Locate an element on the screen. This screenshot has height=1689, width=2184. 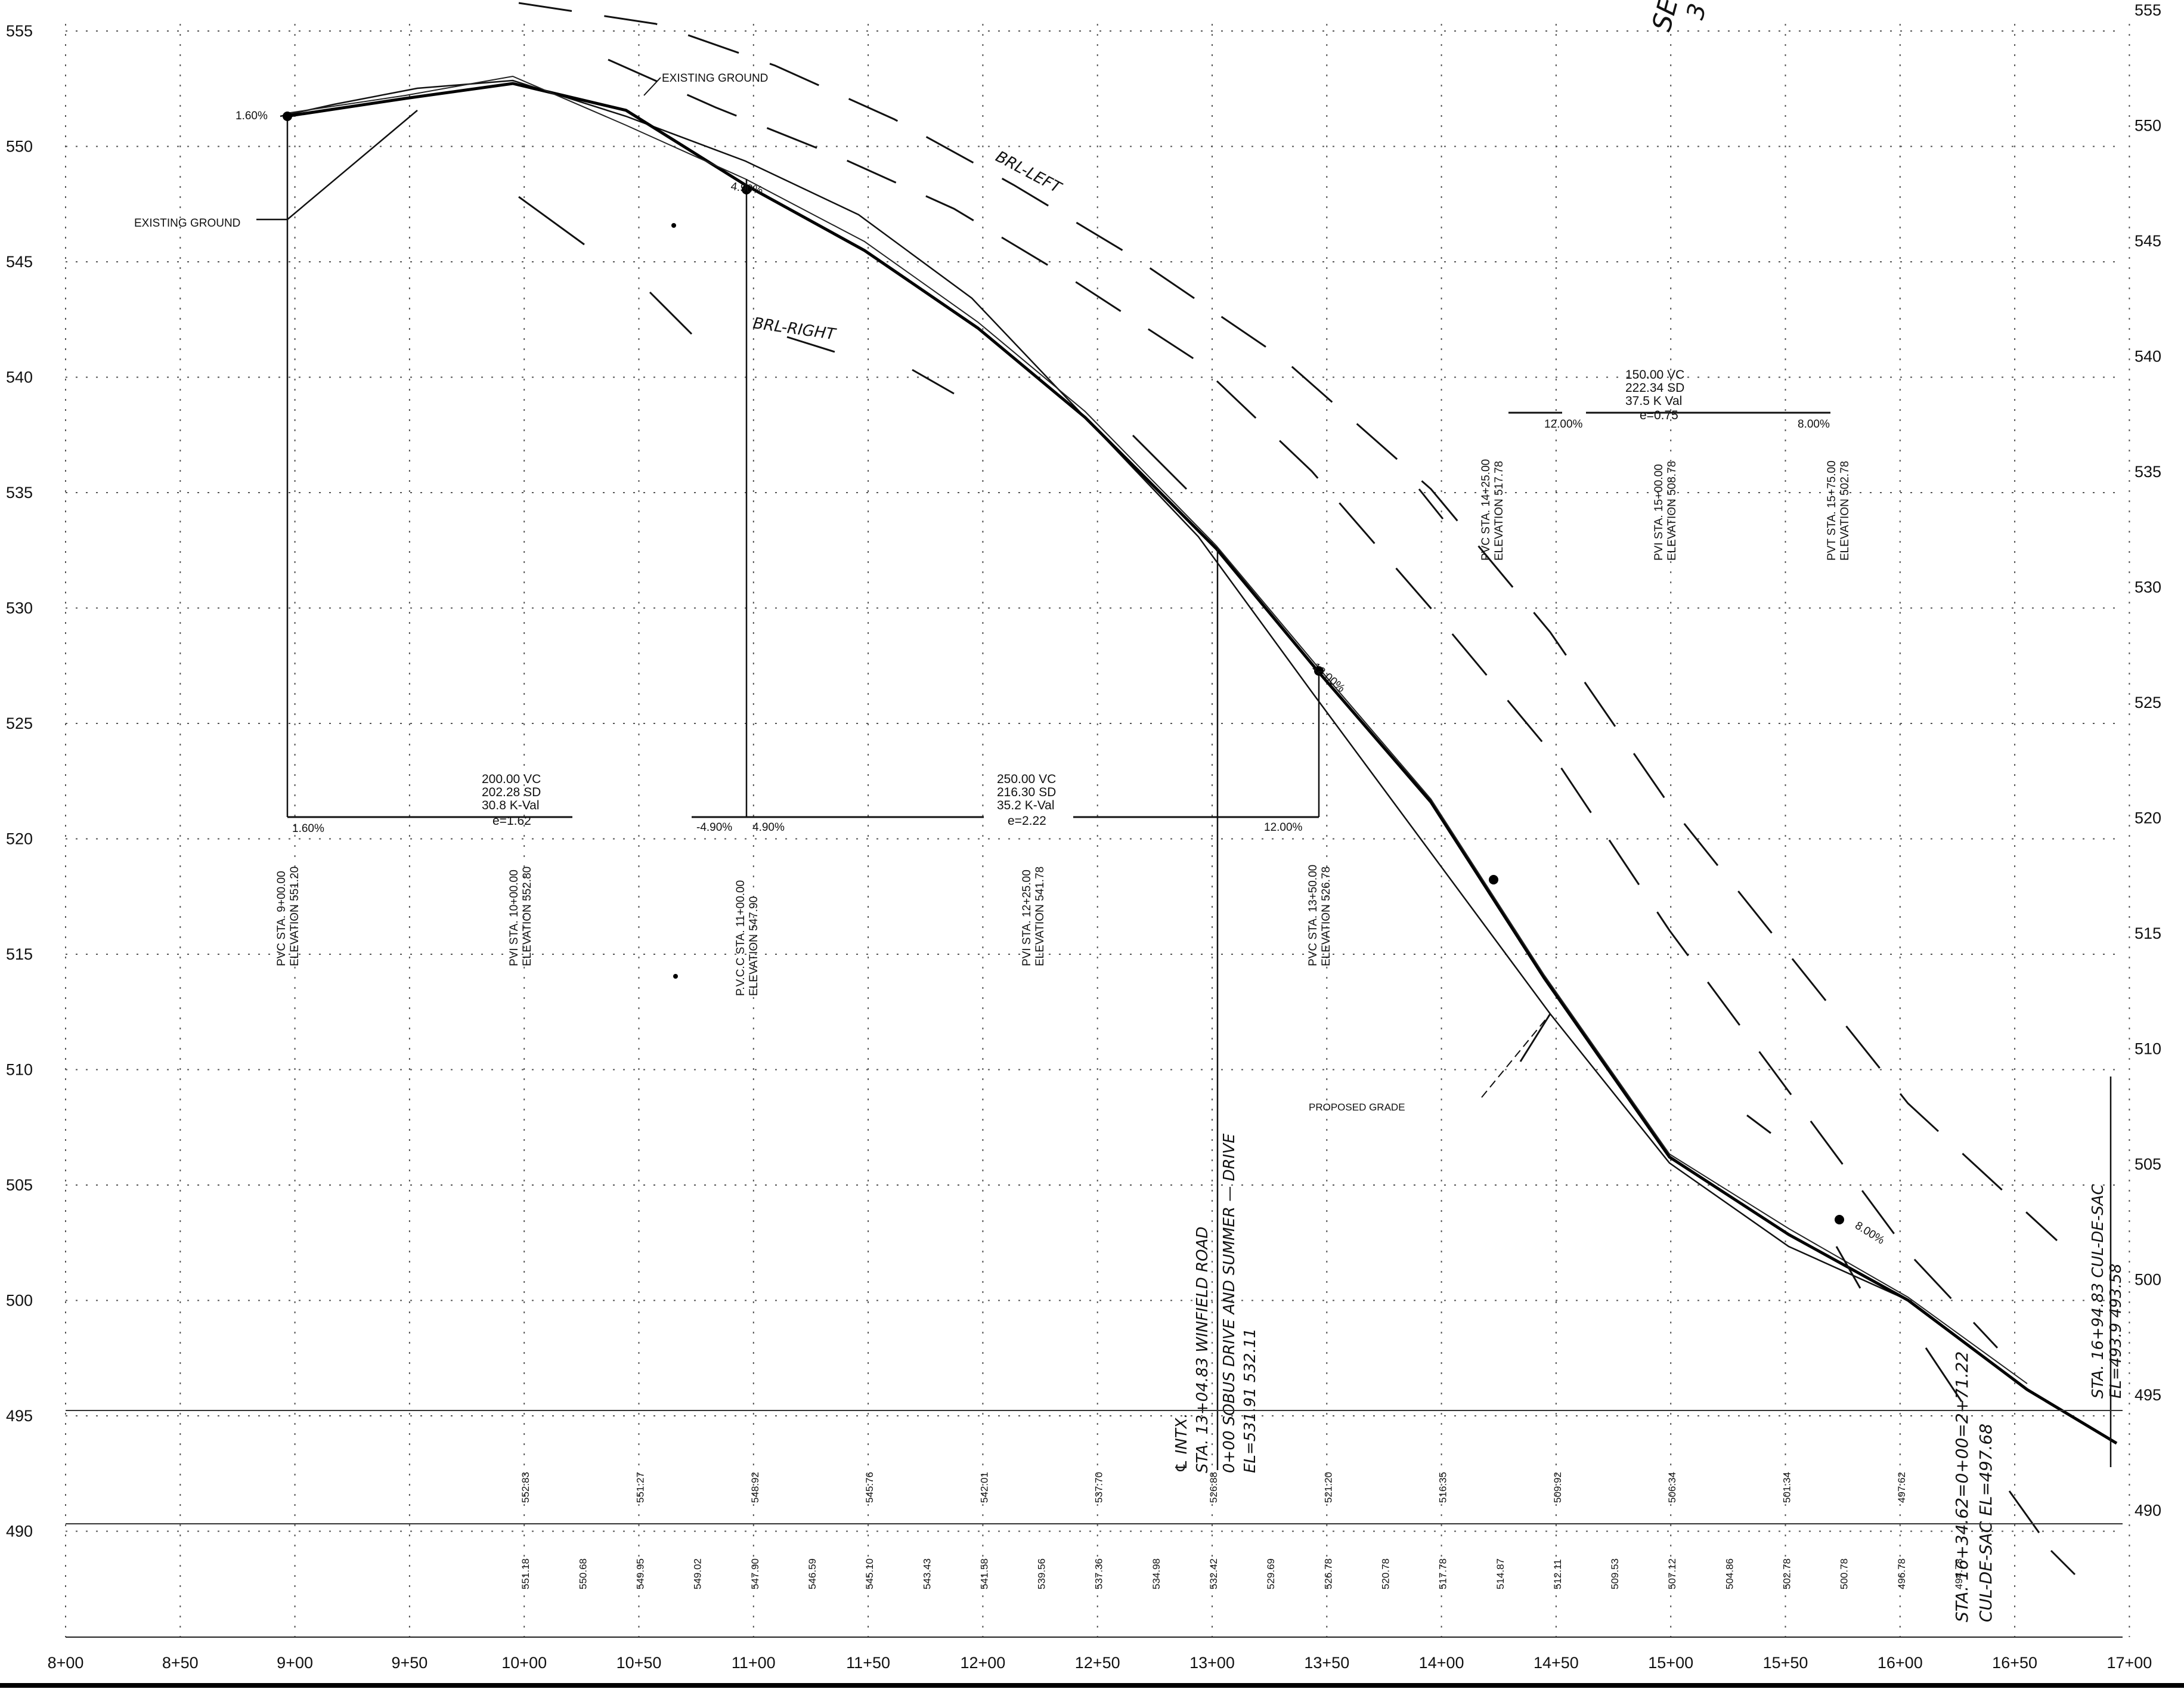
station-label: 11+50 is located at coordinates (868, 1663).